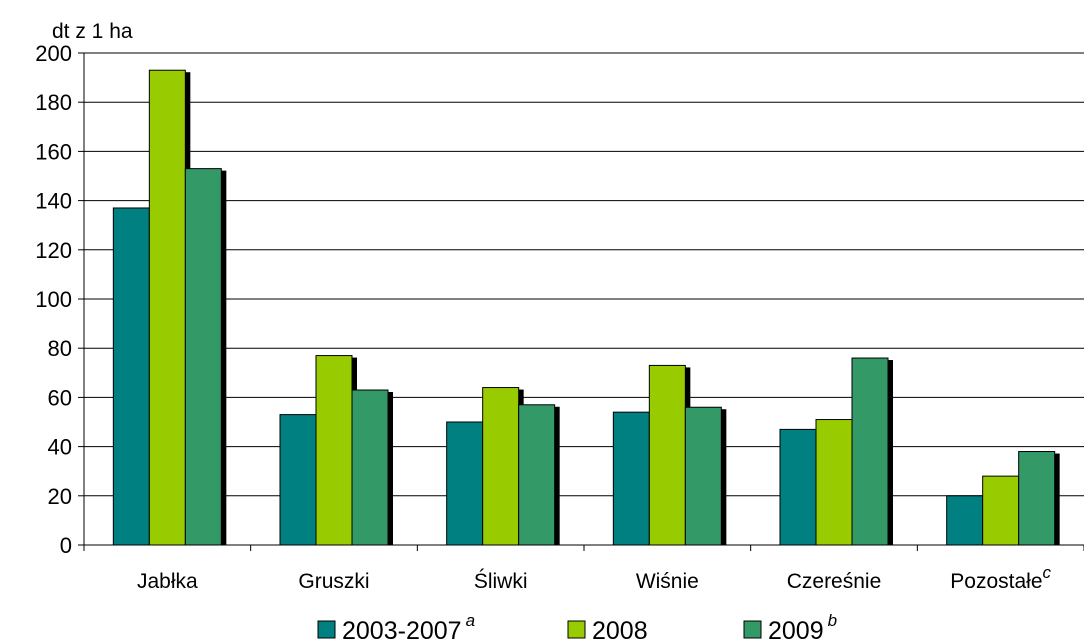  What do you see at coordinates (53, 201) in the screenshot?
I see `y-tick-label: 140` at bounding box center [53, 201].